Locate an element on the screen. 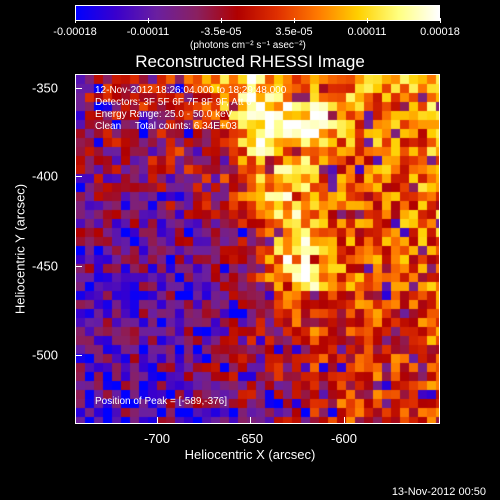  info-time-range: 12-Nov-2012 18:26:04.000 to 18:29:48.000 is located at coordinates (191, 90).